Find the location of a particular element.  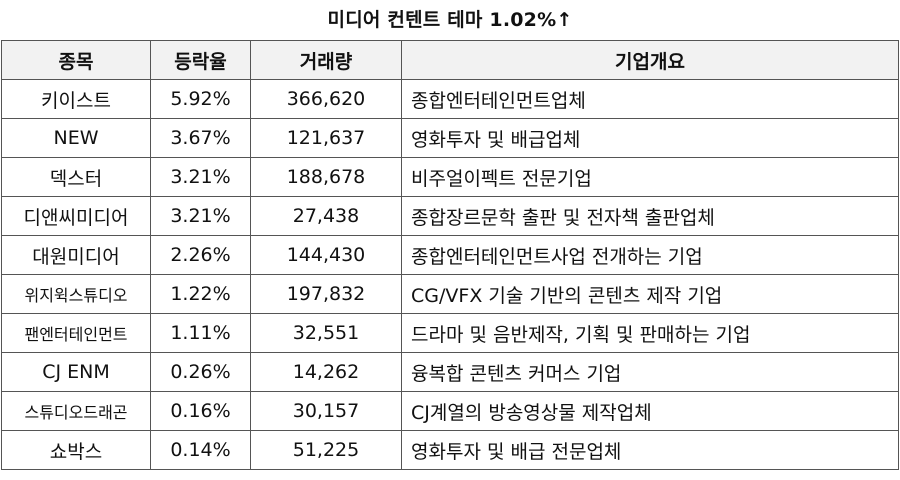

company-overview: 종합장르문학 출판 및 전자책 출판업체 is located at coordinates (650, 216).